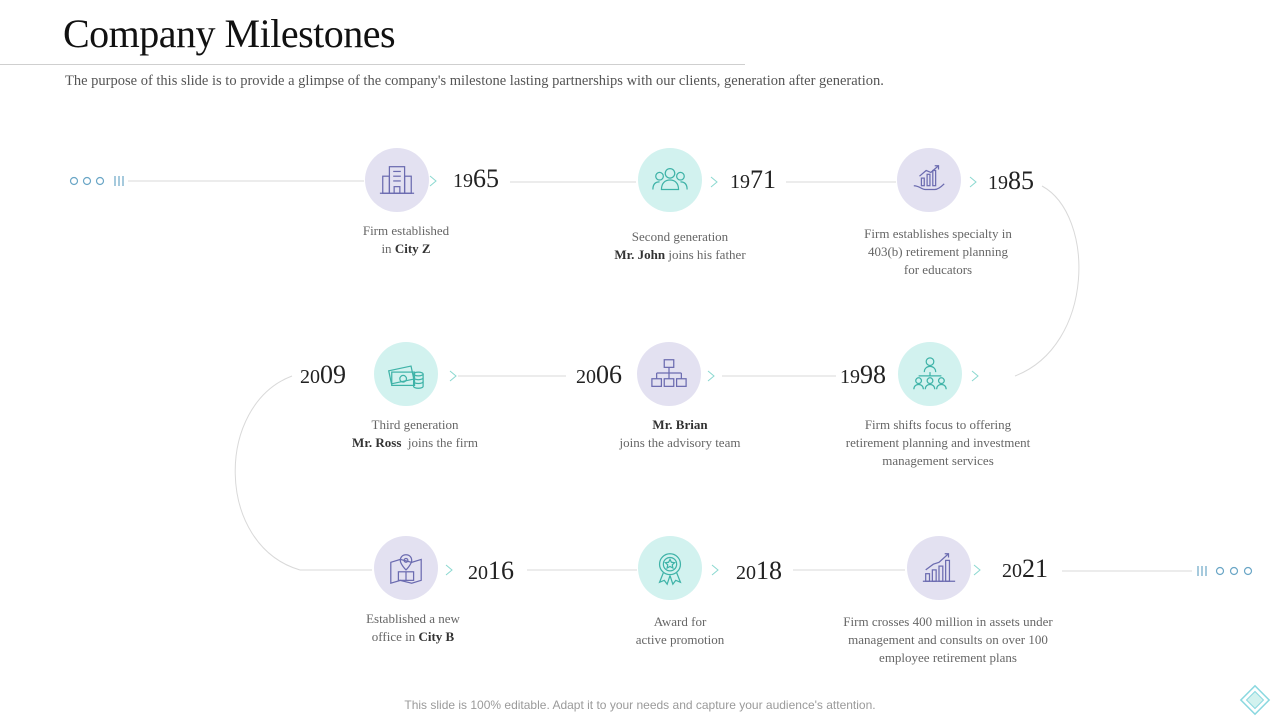  Describe the element at coordinates (670, 180) in the screenshot. I see `people-group-icon` at that location.